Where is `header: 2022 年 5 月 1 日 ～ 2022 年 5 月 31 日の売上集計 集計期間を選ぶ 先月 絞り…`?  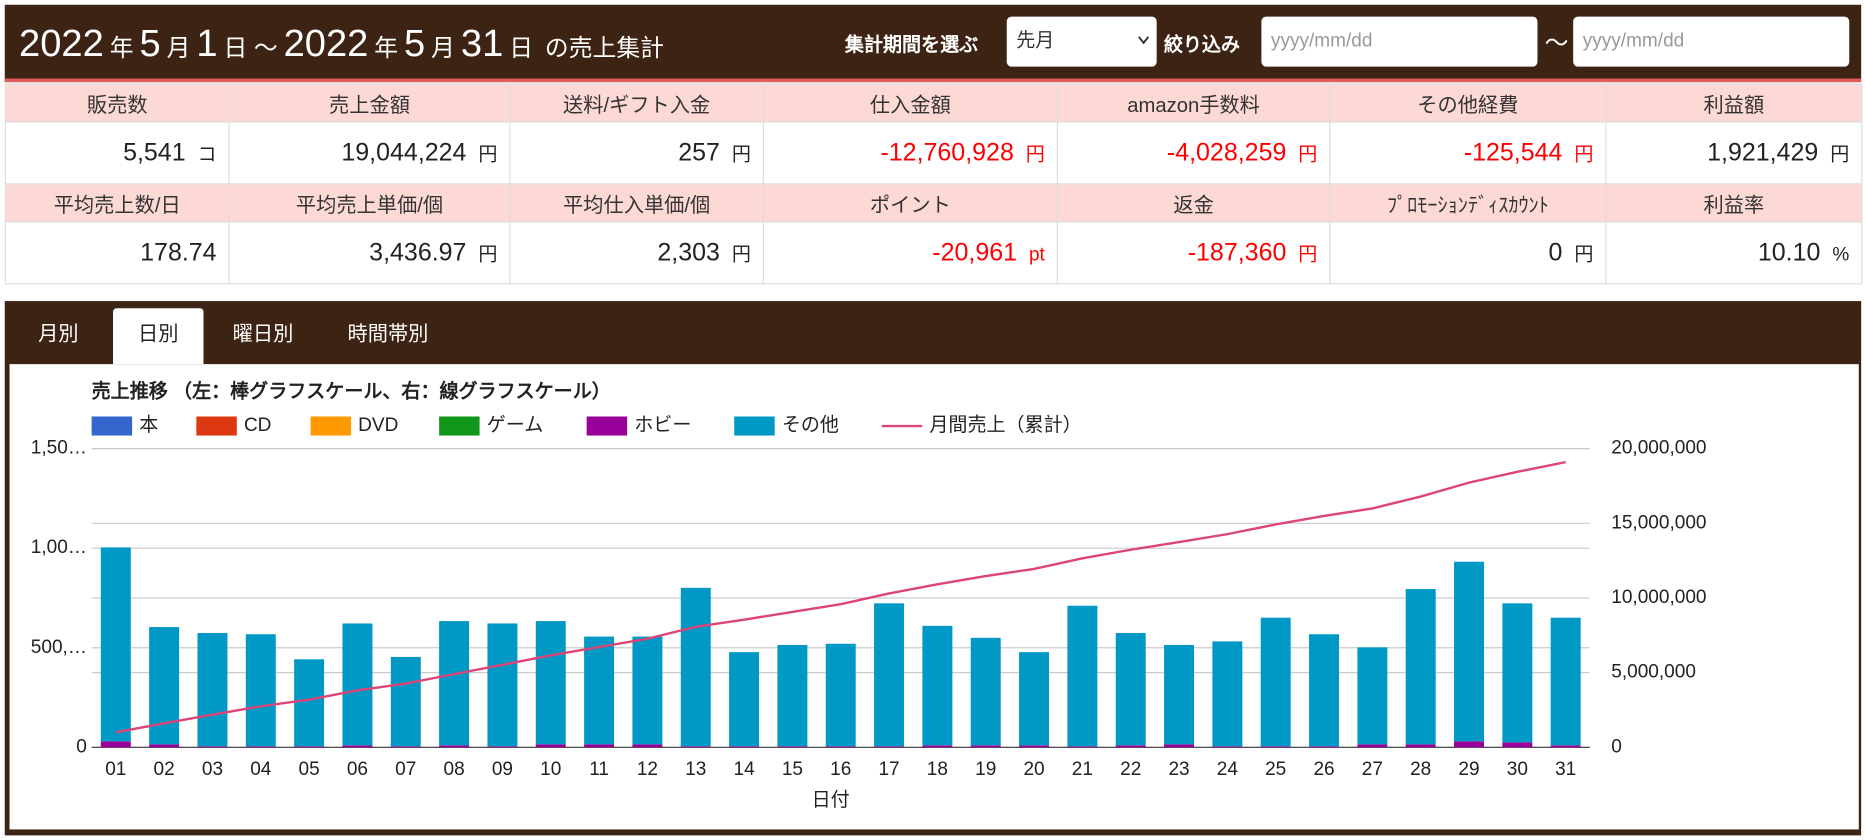
header: 2022 年 5 月 1 日 ～ 2022 年 5 月 31 日の売上集計 集計期間を選ぶ 先月 絞り… is located at coordinates (933, 43).